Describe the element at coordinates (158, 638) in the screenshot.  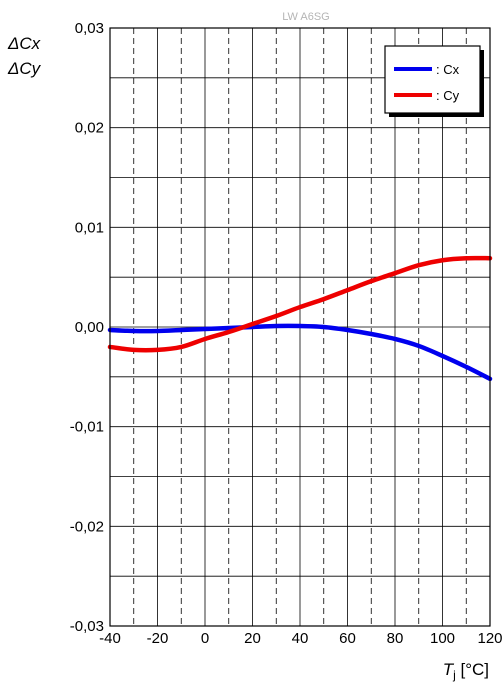
I see `x-tick-label: -20` at that location.